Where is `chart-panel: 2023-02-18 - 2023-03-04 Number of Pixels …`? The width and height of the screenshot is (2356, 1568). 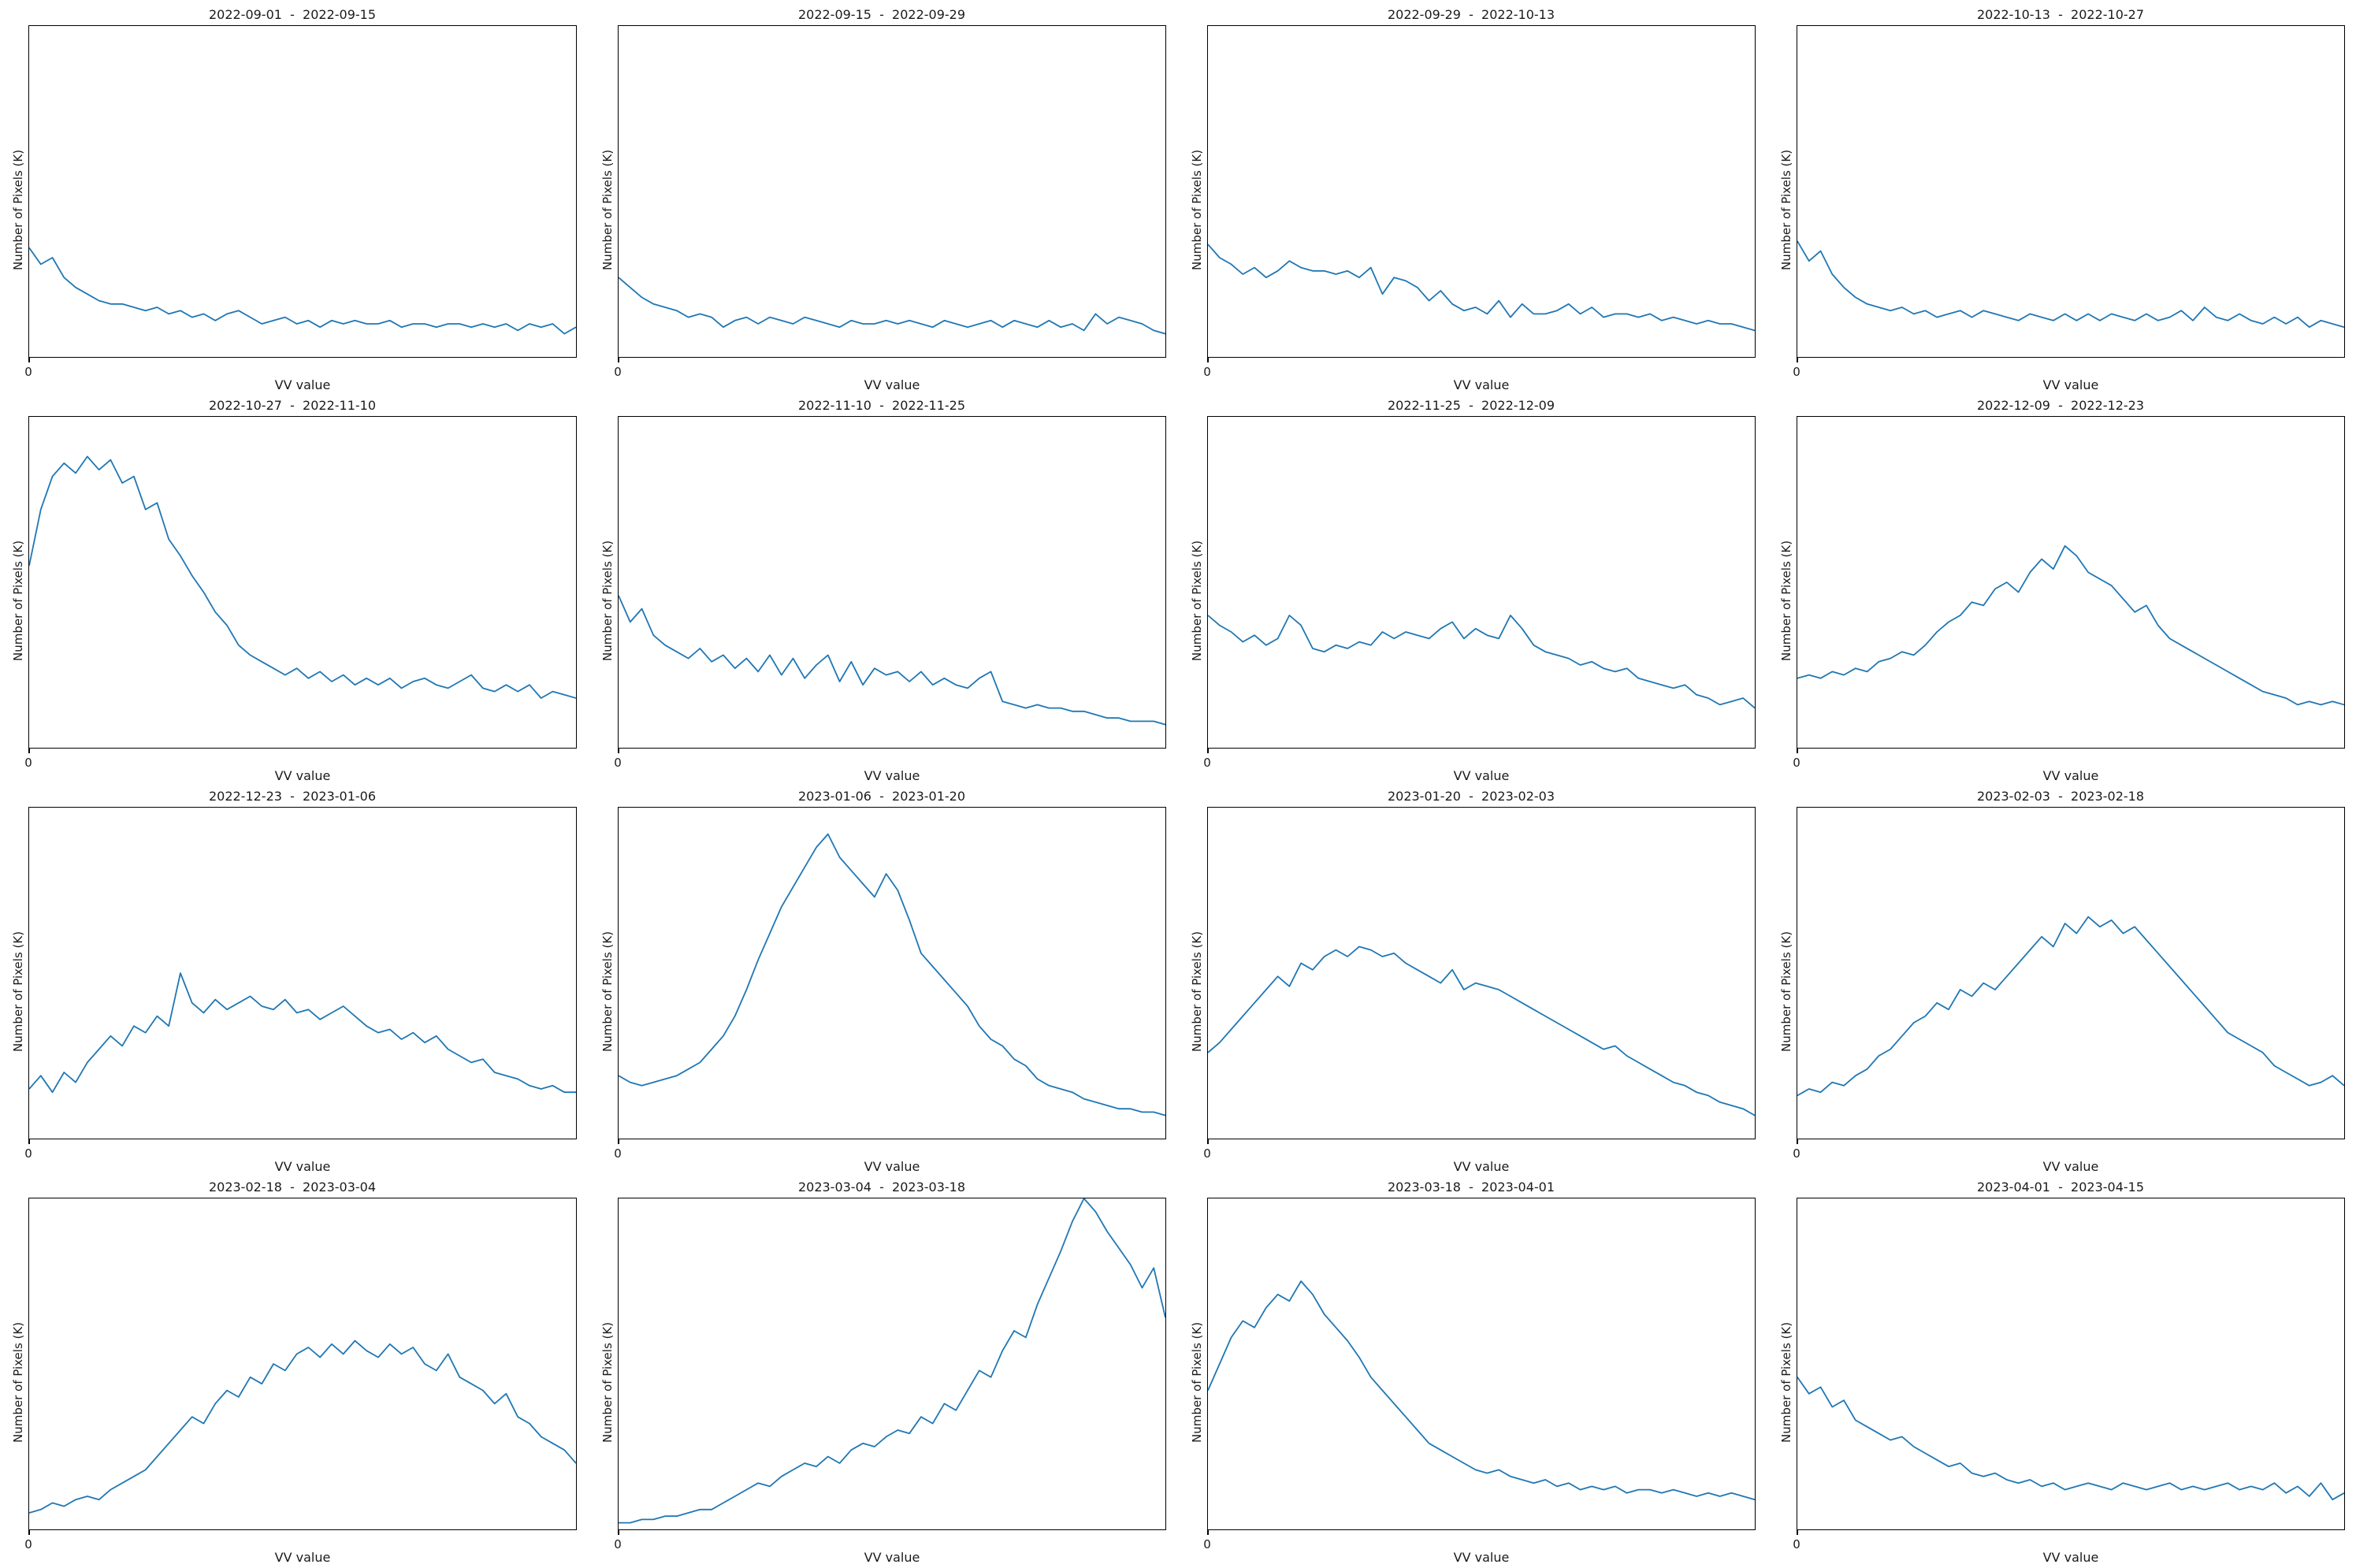 chart-panel: 2023-02-18 - 2023-03-04 Number of Pixels … is located at coordinates (292, 1371).